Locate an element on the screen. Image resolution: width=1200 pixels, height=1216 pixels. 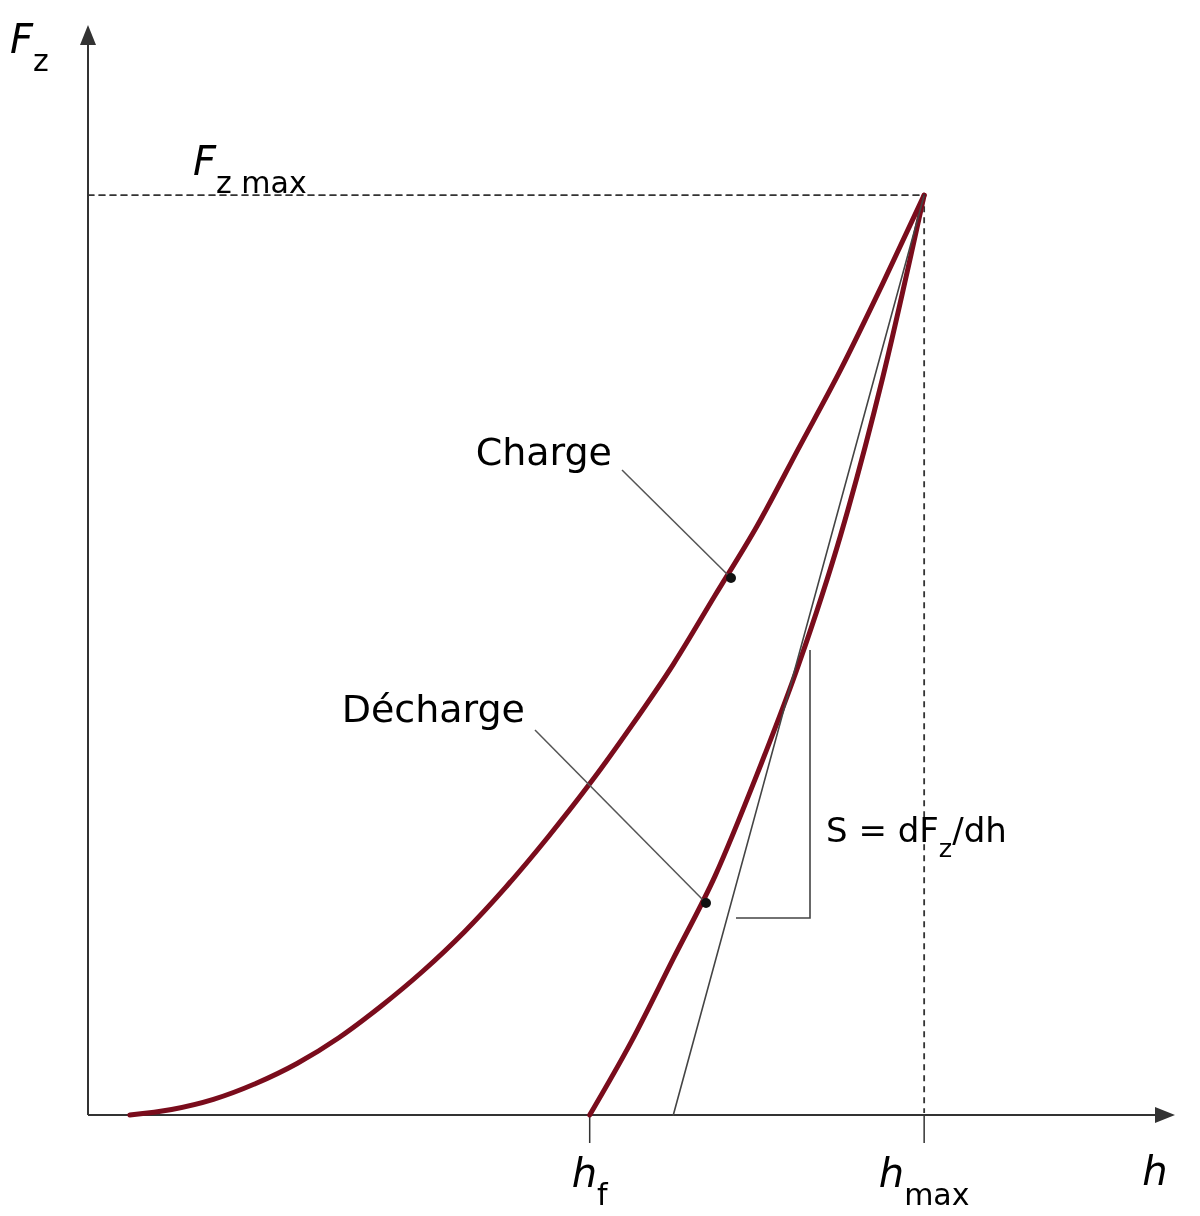
x-axis-title: h is located at coordinates (1155, 1171).